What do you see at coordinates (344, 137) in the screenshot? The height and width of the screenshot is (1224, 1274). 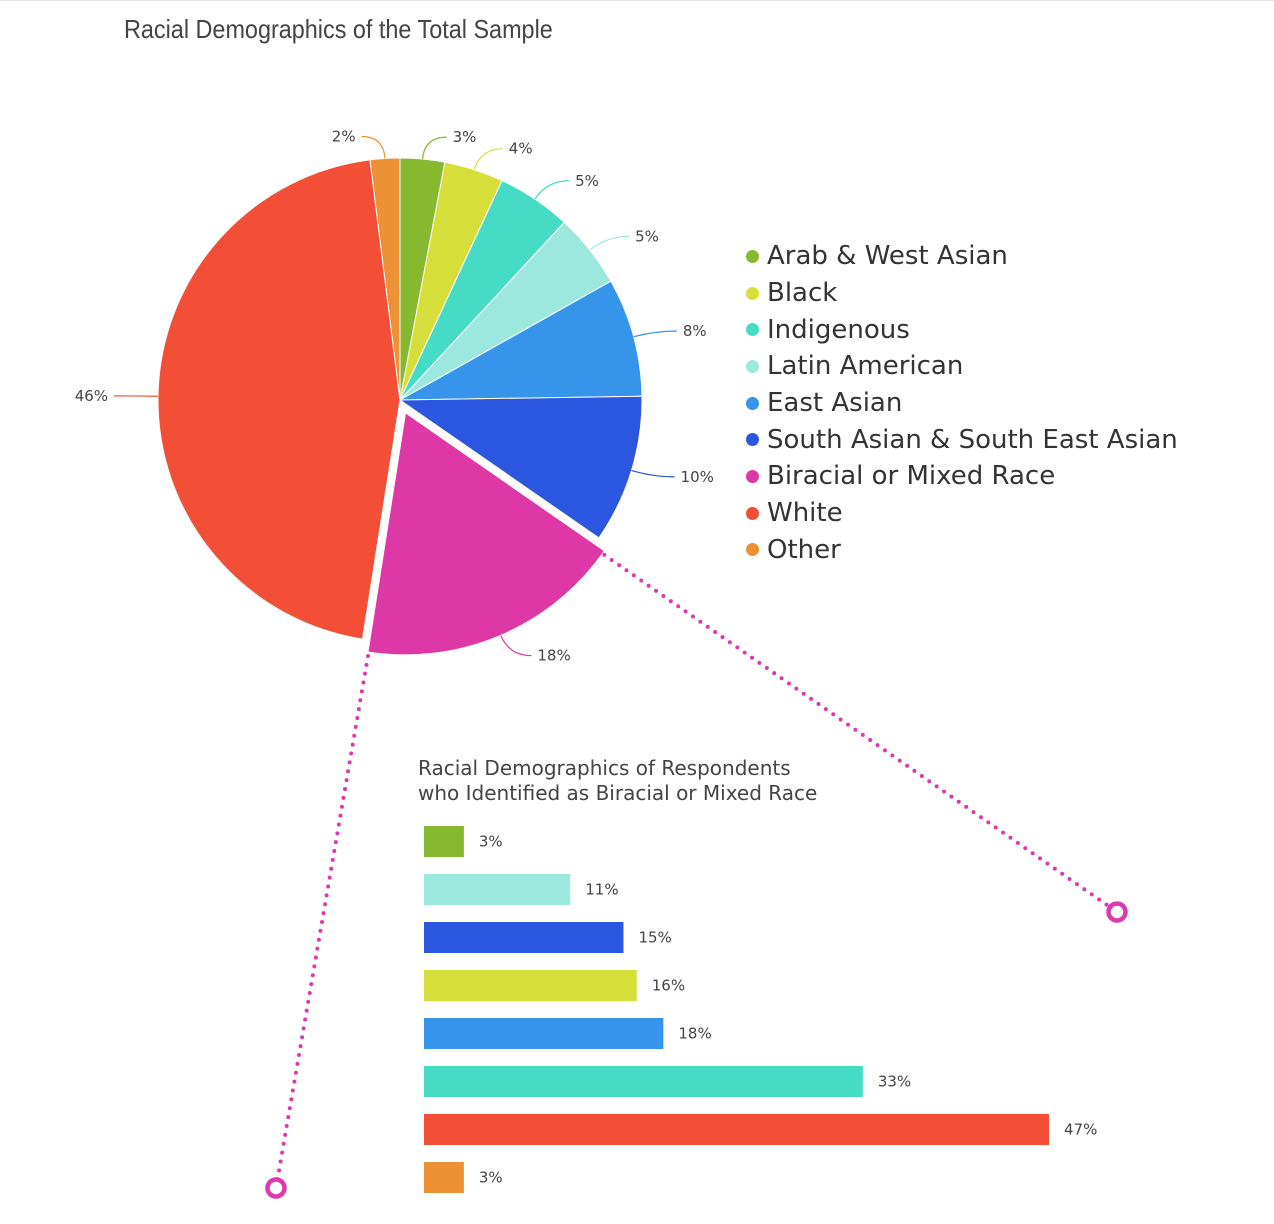 I see `pie-label-other: 2%` at bounding box center [344, 137].